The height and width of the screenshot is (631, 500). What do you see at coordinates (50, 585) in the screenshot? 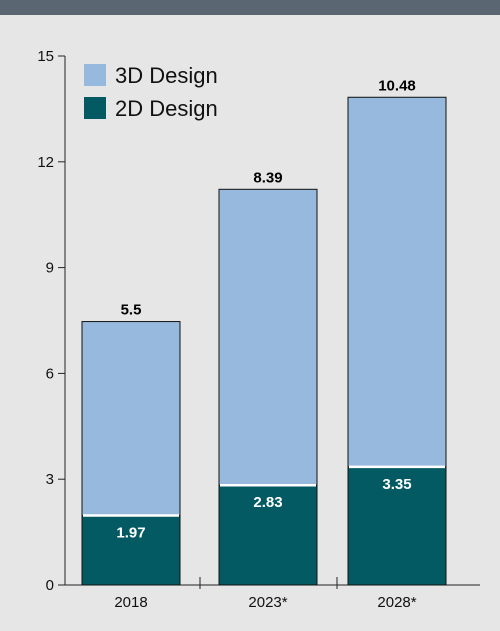
I see `y-tick-label: 0` at bounding box center [50, 585].